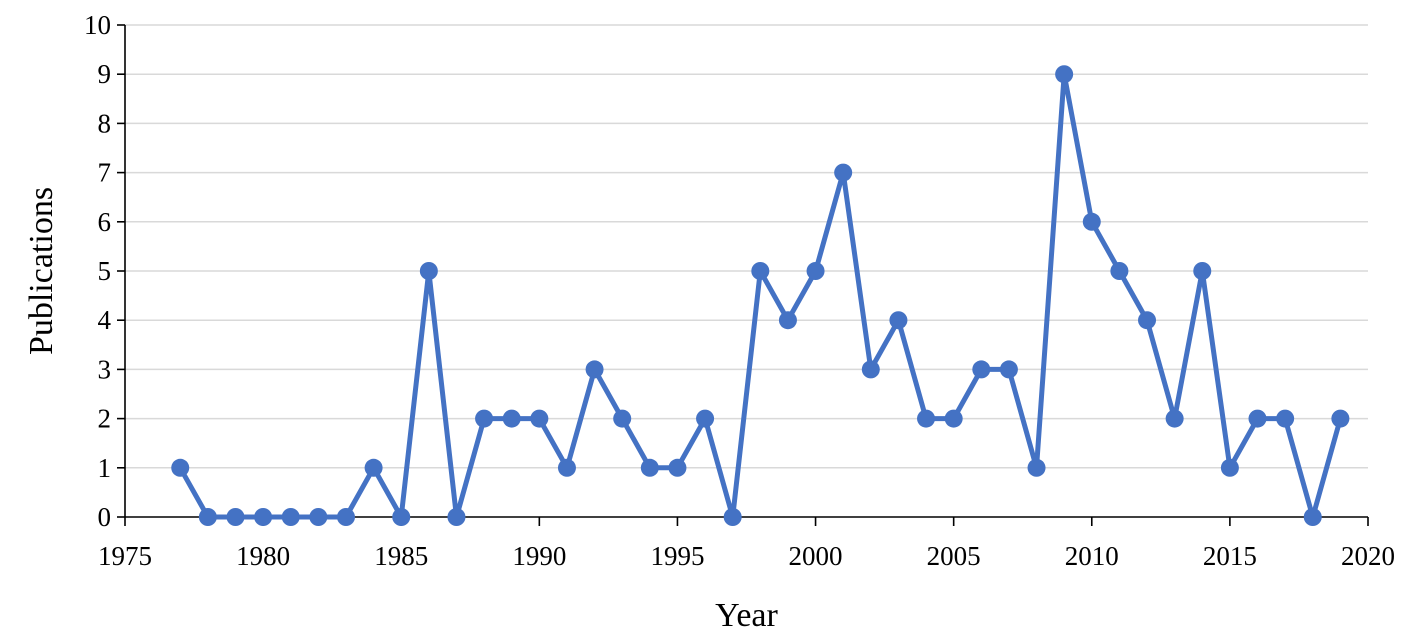 Image resolution: width=1417 pixels, height=640 pixels. I want to click on x-tick-label: 1990, so click(539, 556).